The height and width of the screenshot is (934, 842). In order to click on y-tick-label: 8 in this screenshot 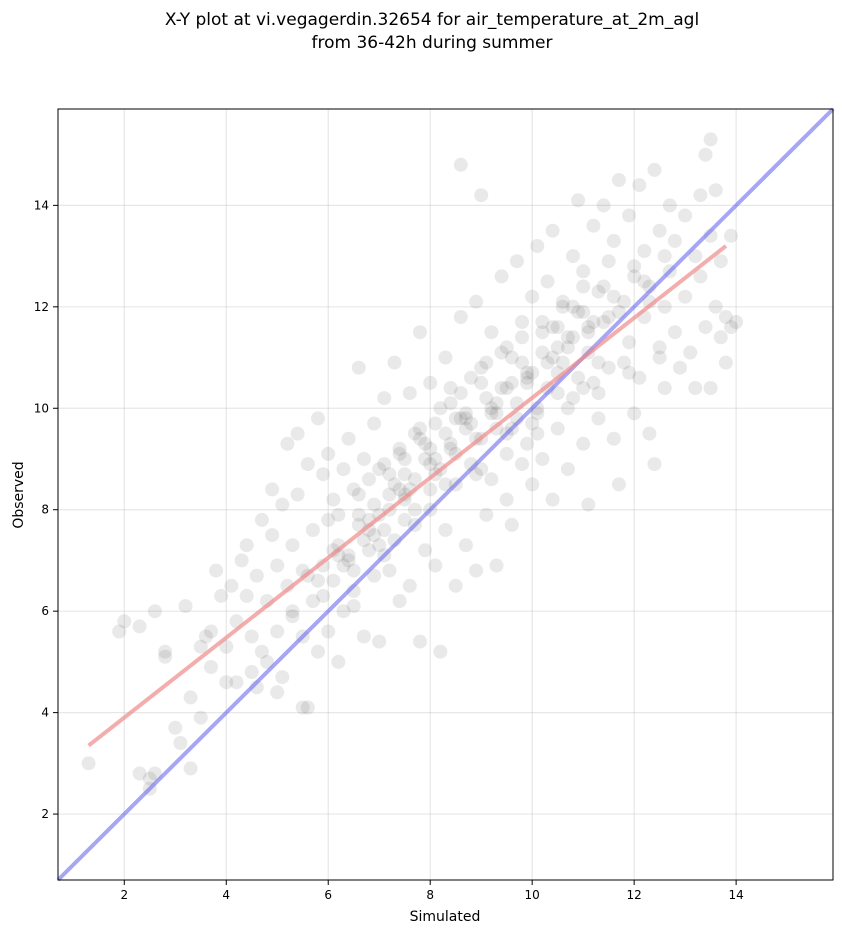, I will do `click(45, 510)`.